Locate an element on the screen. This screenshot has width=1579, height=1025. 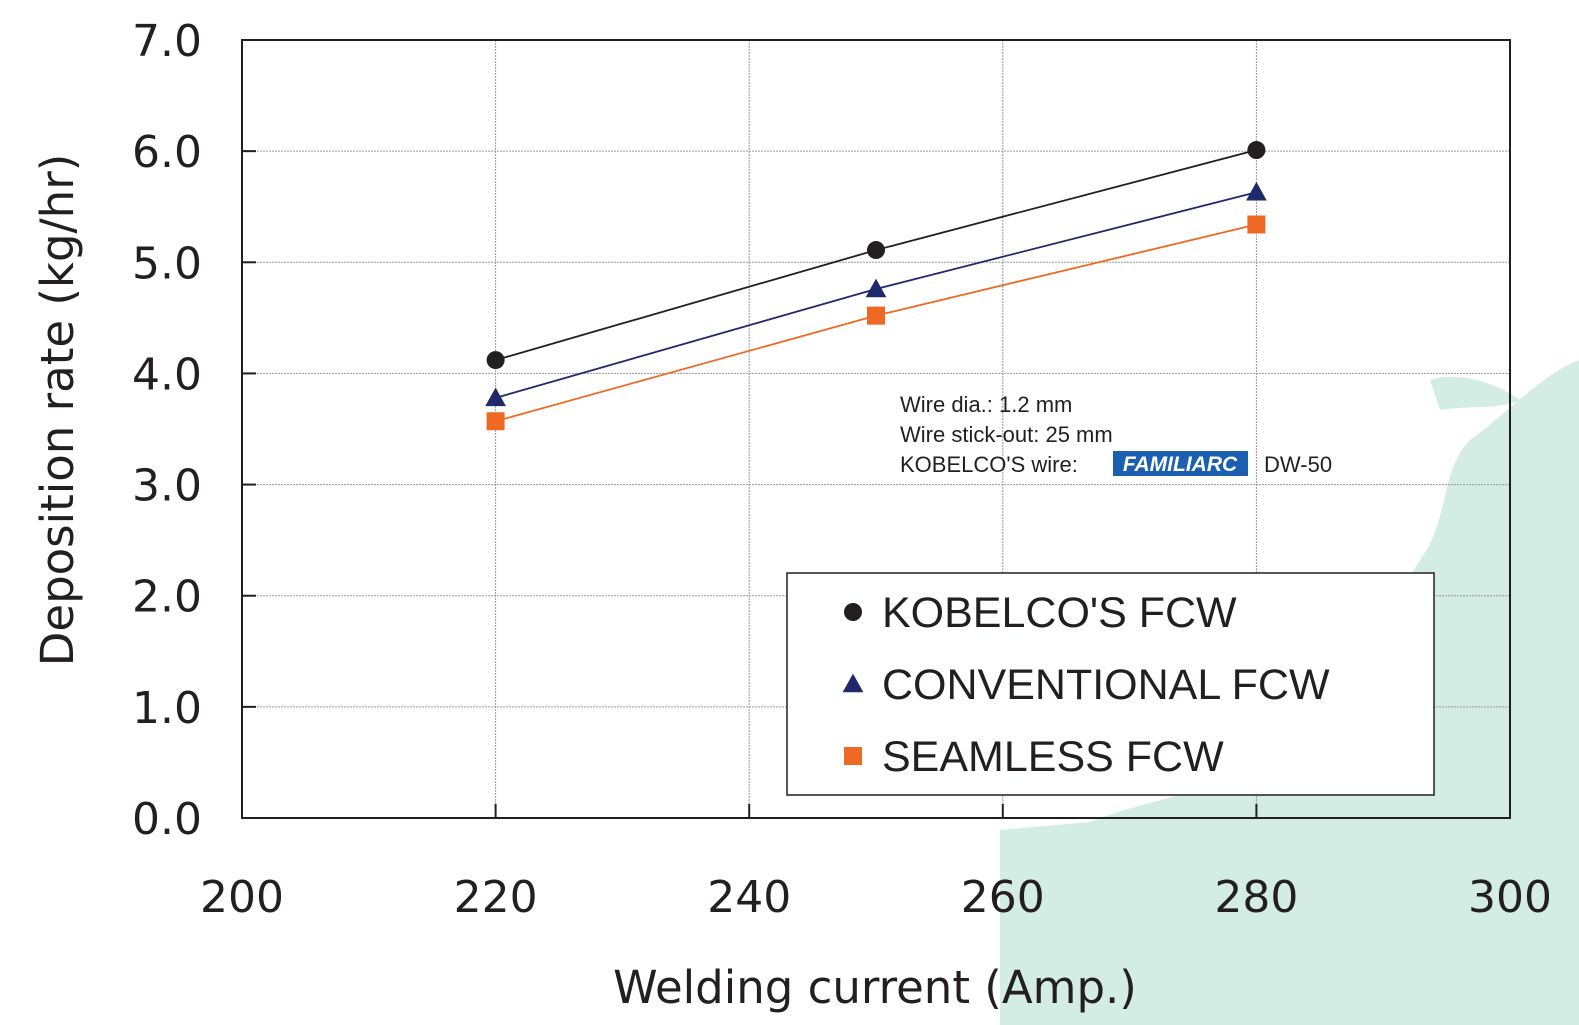
legend-box is located at coordinates (1110, 684).